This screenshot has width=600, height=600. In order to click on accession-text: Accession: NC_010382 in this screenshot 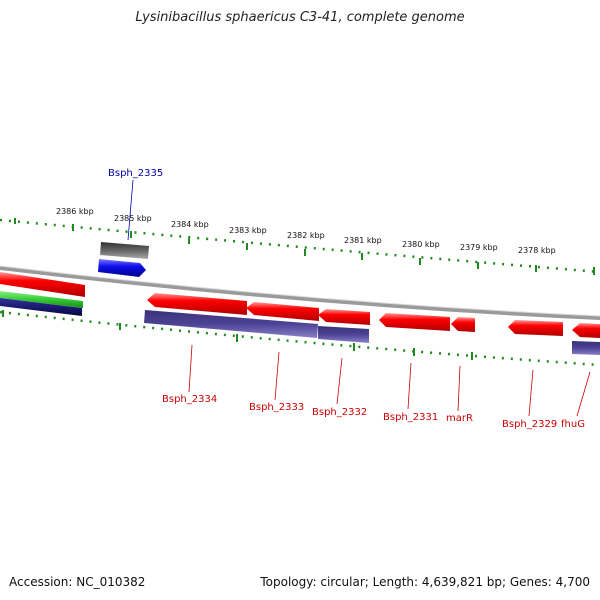, I will do `click(77, 582)`.